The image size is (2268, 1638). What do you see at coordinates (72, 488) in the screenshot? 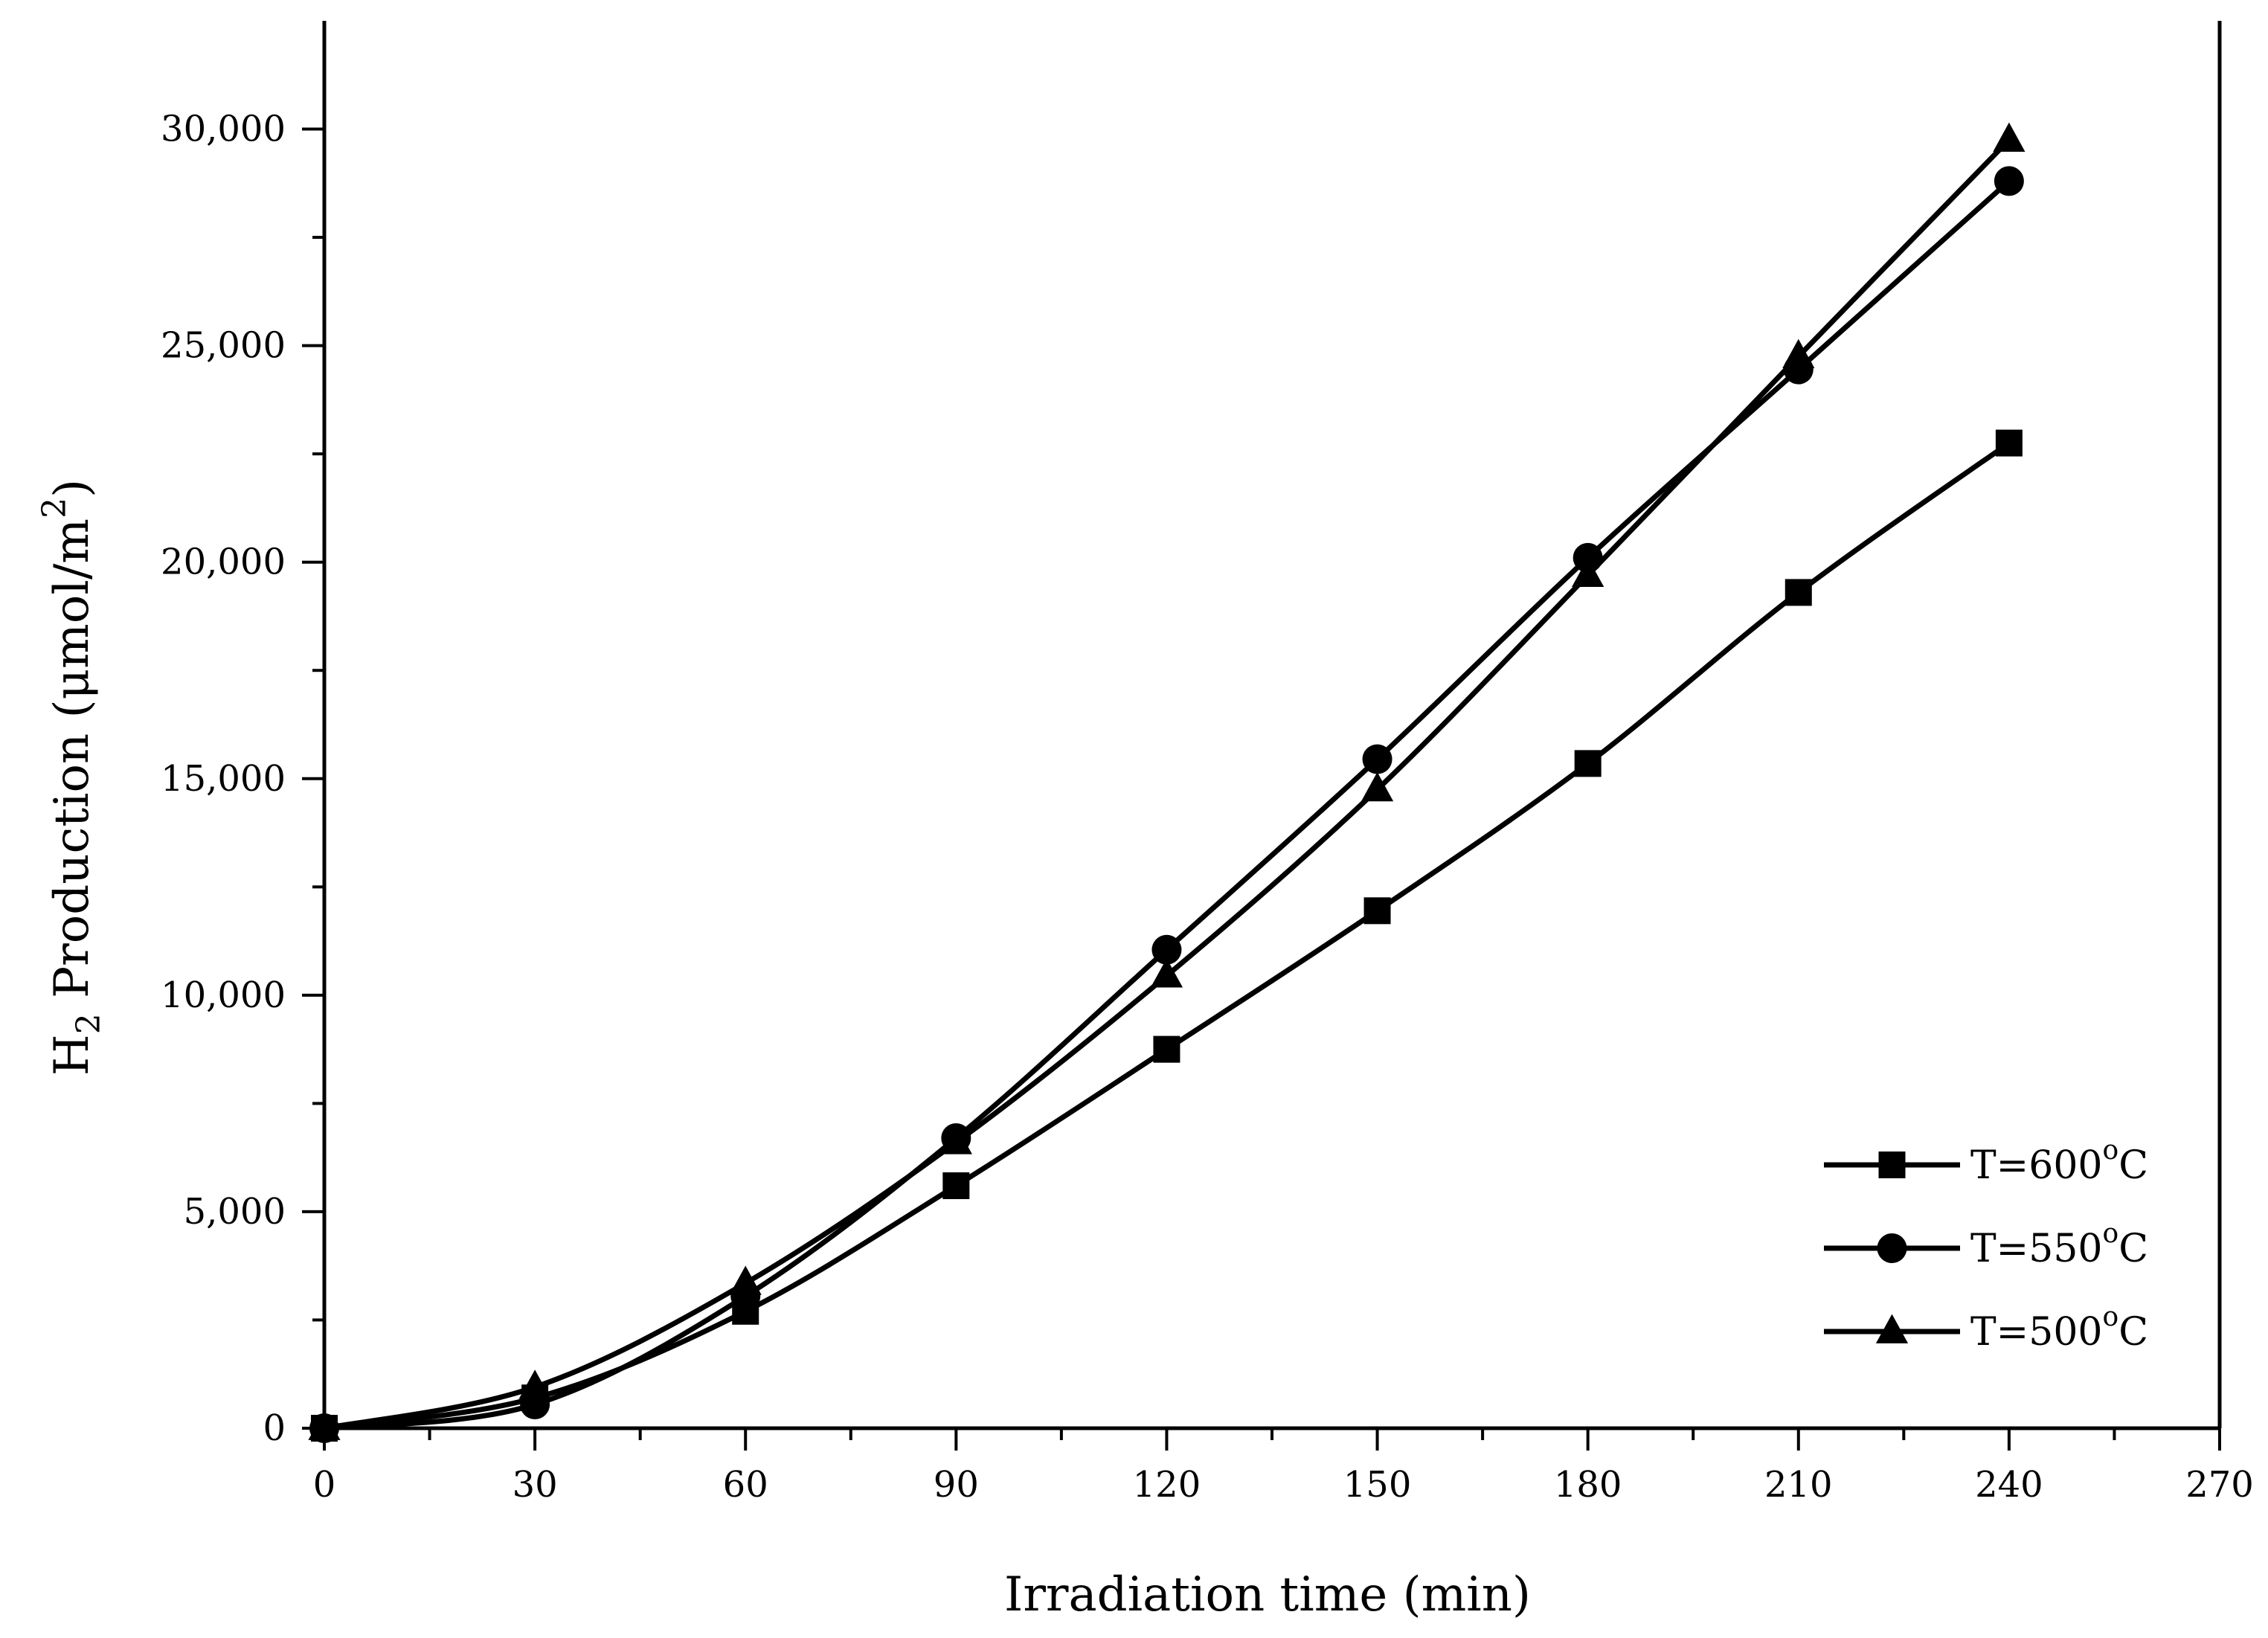
I see `y-axis-title-close: )` at bounding box center [72, 488].